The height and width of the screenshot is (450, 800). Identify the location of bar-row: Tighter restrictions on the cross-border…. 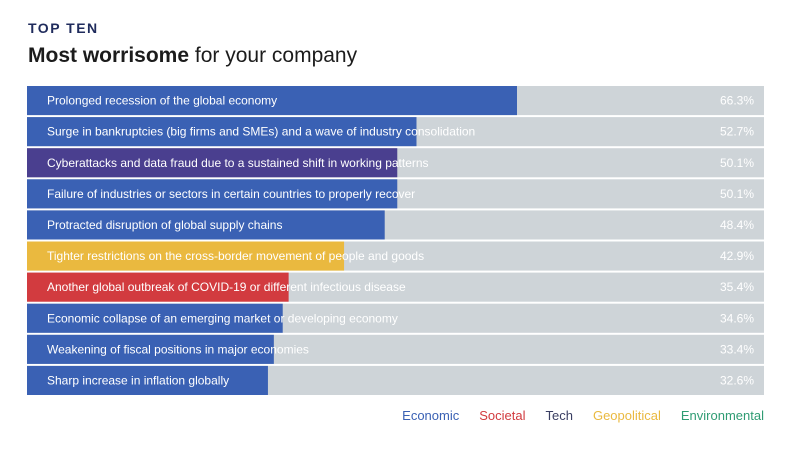
(395, 256).